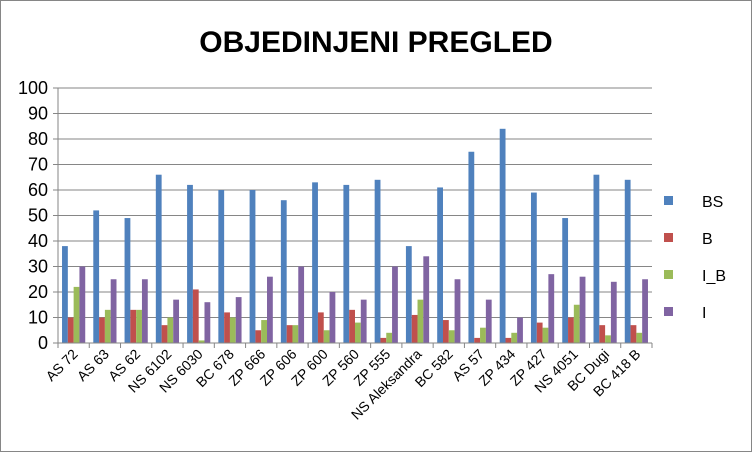 The height and width of the screenshot is (452, 752). What do you see at coordinates (668, 311) in the screenshot?
I see `legend-swatch-i` at bounding box center [668, 311].